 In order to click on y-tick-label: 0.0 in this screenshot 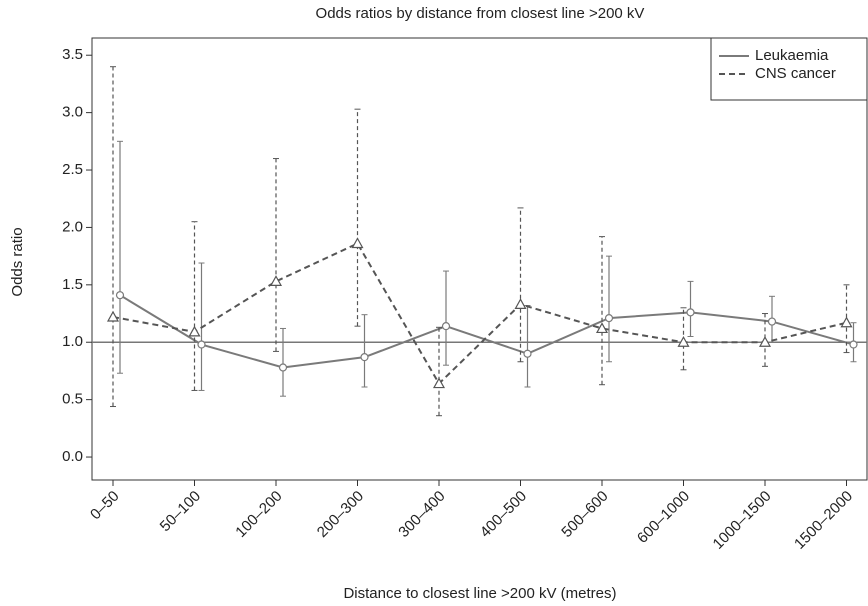, I will do `click(72, 456)`.